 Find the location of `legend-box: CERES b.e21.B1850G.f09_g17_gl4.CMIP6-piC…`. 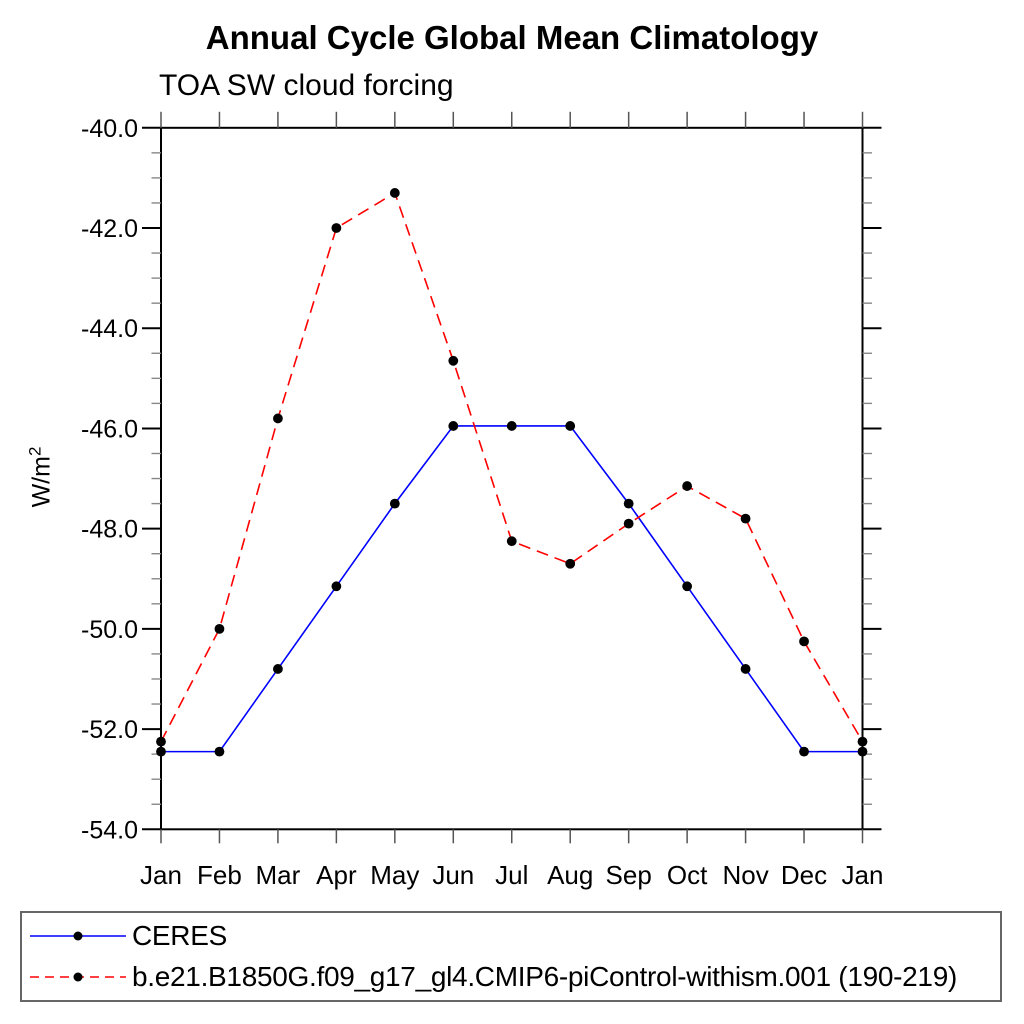

legend-box: CERES b.e21.B1850G.f09_g17_gl4.CMIP6-piC… is located at coordinates (511, 956).